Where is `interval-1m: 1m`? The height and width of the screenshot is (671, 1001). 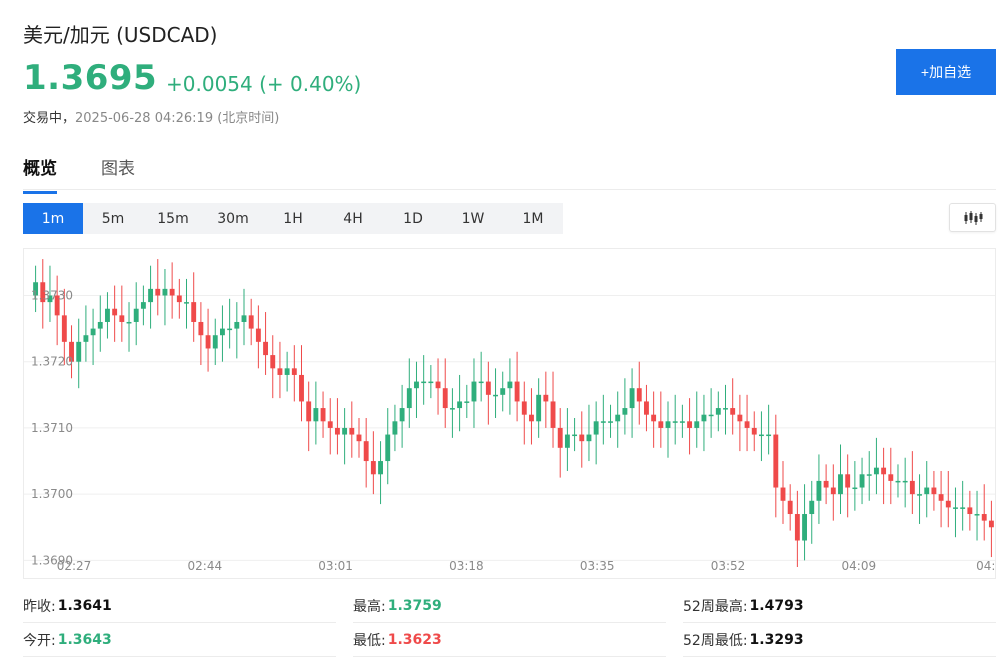
interval-1m: 1m is located at coordinates (53, 218).